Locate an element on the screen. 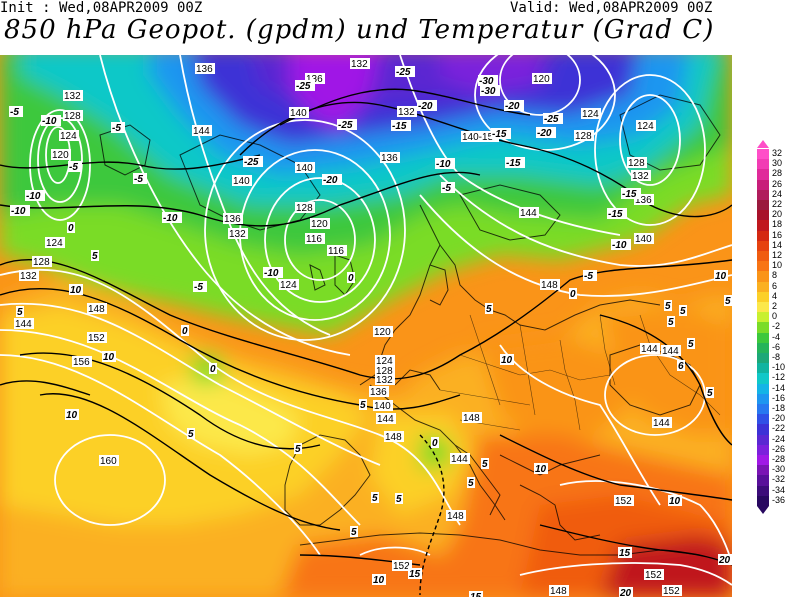  legend-label: -28 is located at coordinates (779, 459).